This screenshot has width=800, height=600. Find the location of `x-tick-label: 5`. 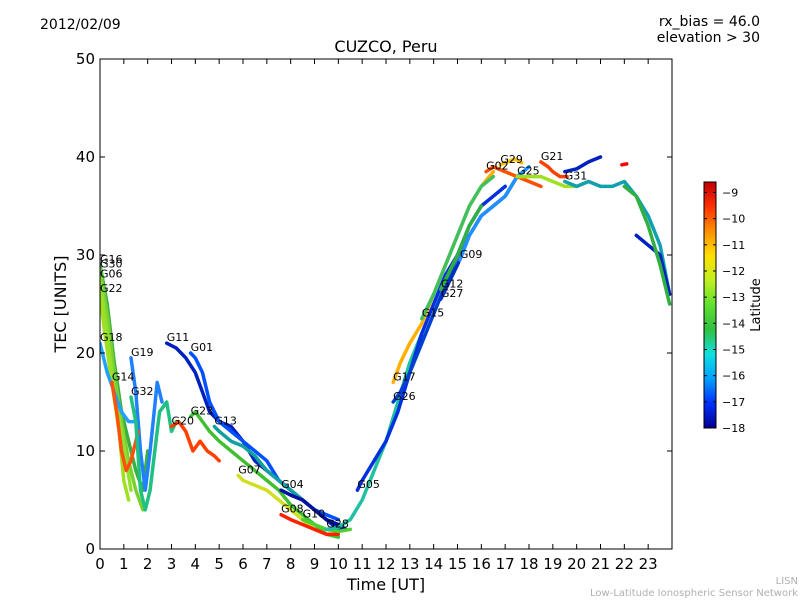

x-tick-label: 5 is located at coordinates (219, 564).